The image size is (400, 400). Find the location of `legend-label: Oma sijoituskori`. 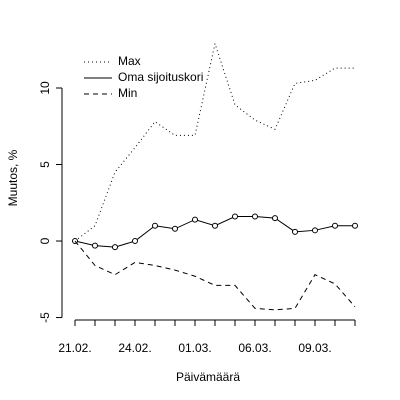

legend-label: Oma sijoituskori is located at coordinates (160, 77).